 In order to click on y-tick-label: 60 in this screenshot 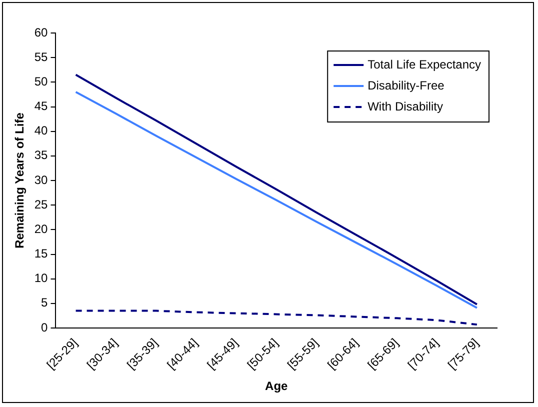, I will do `click(41, 32)`.